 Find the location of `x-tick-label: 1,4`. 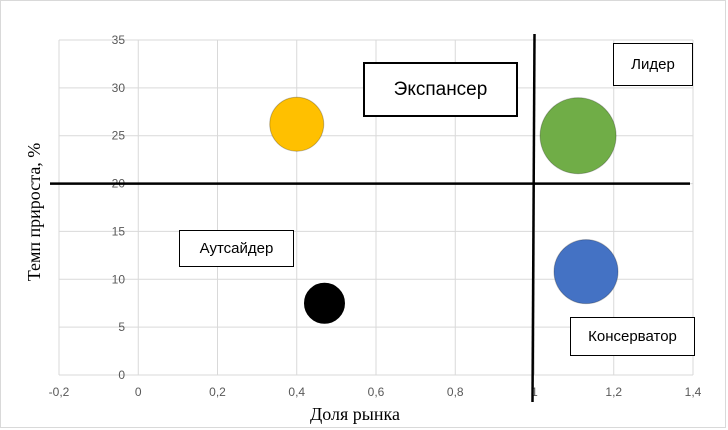

x-tick-label: 1,4 is located at coordinates (693, 392).